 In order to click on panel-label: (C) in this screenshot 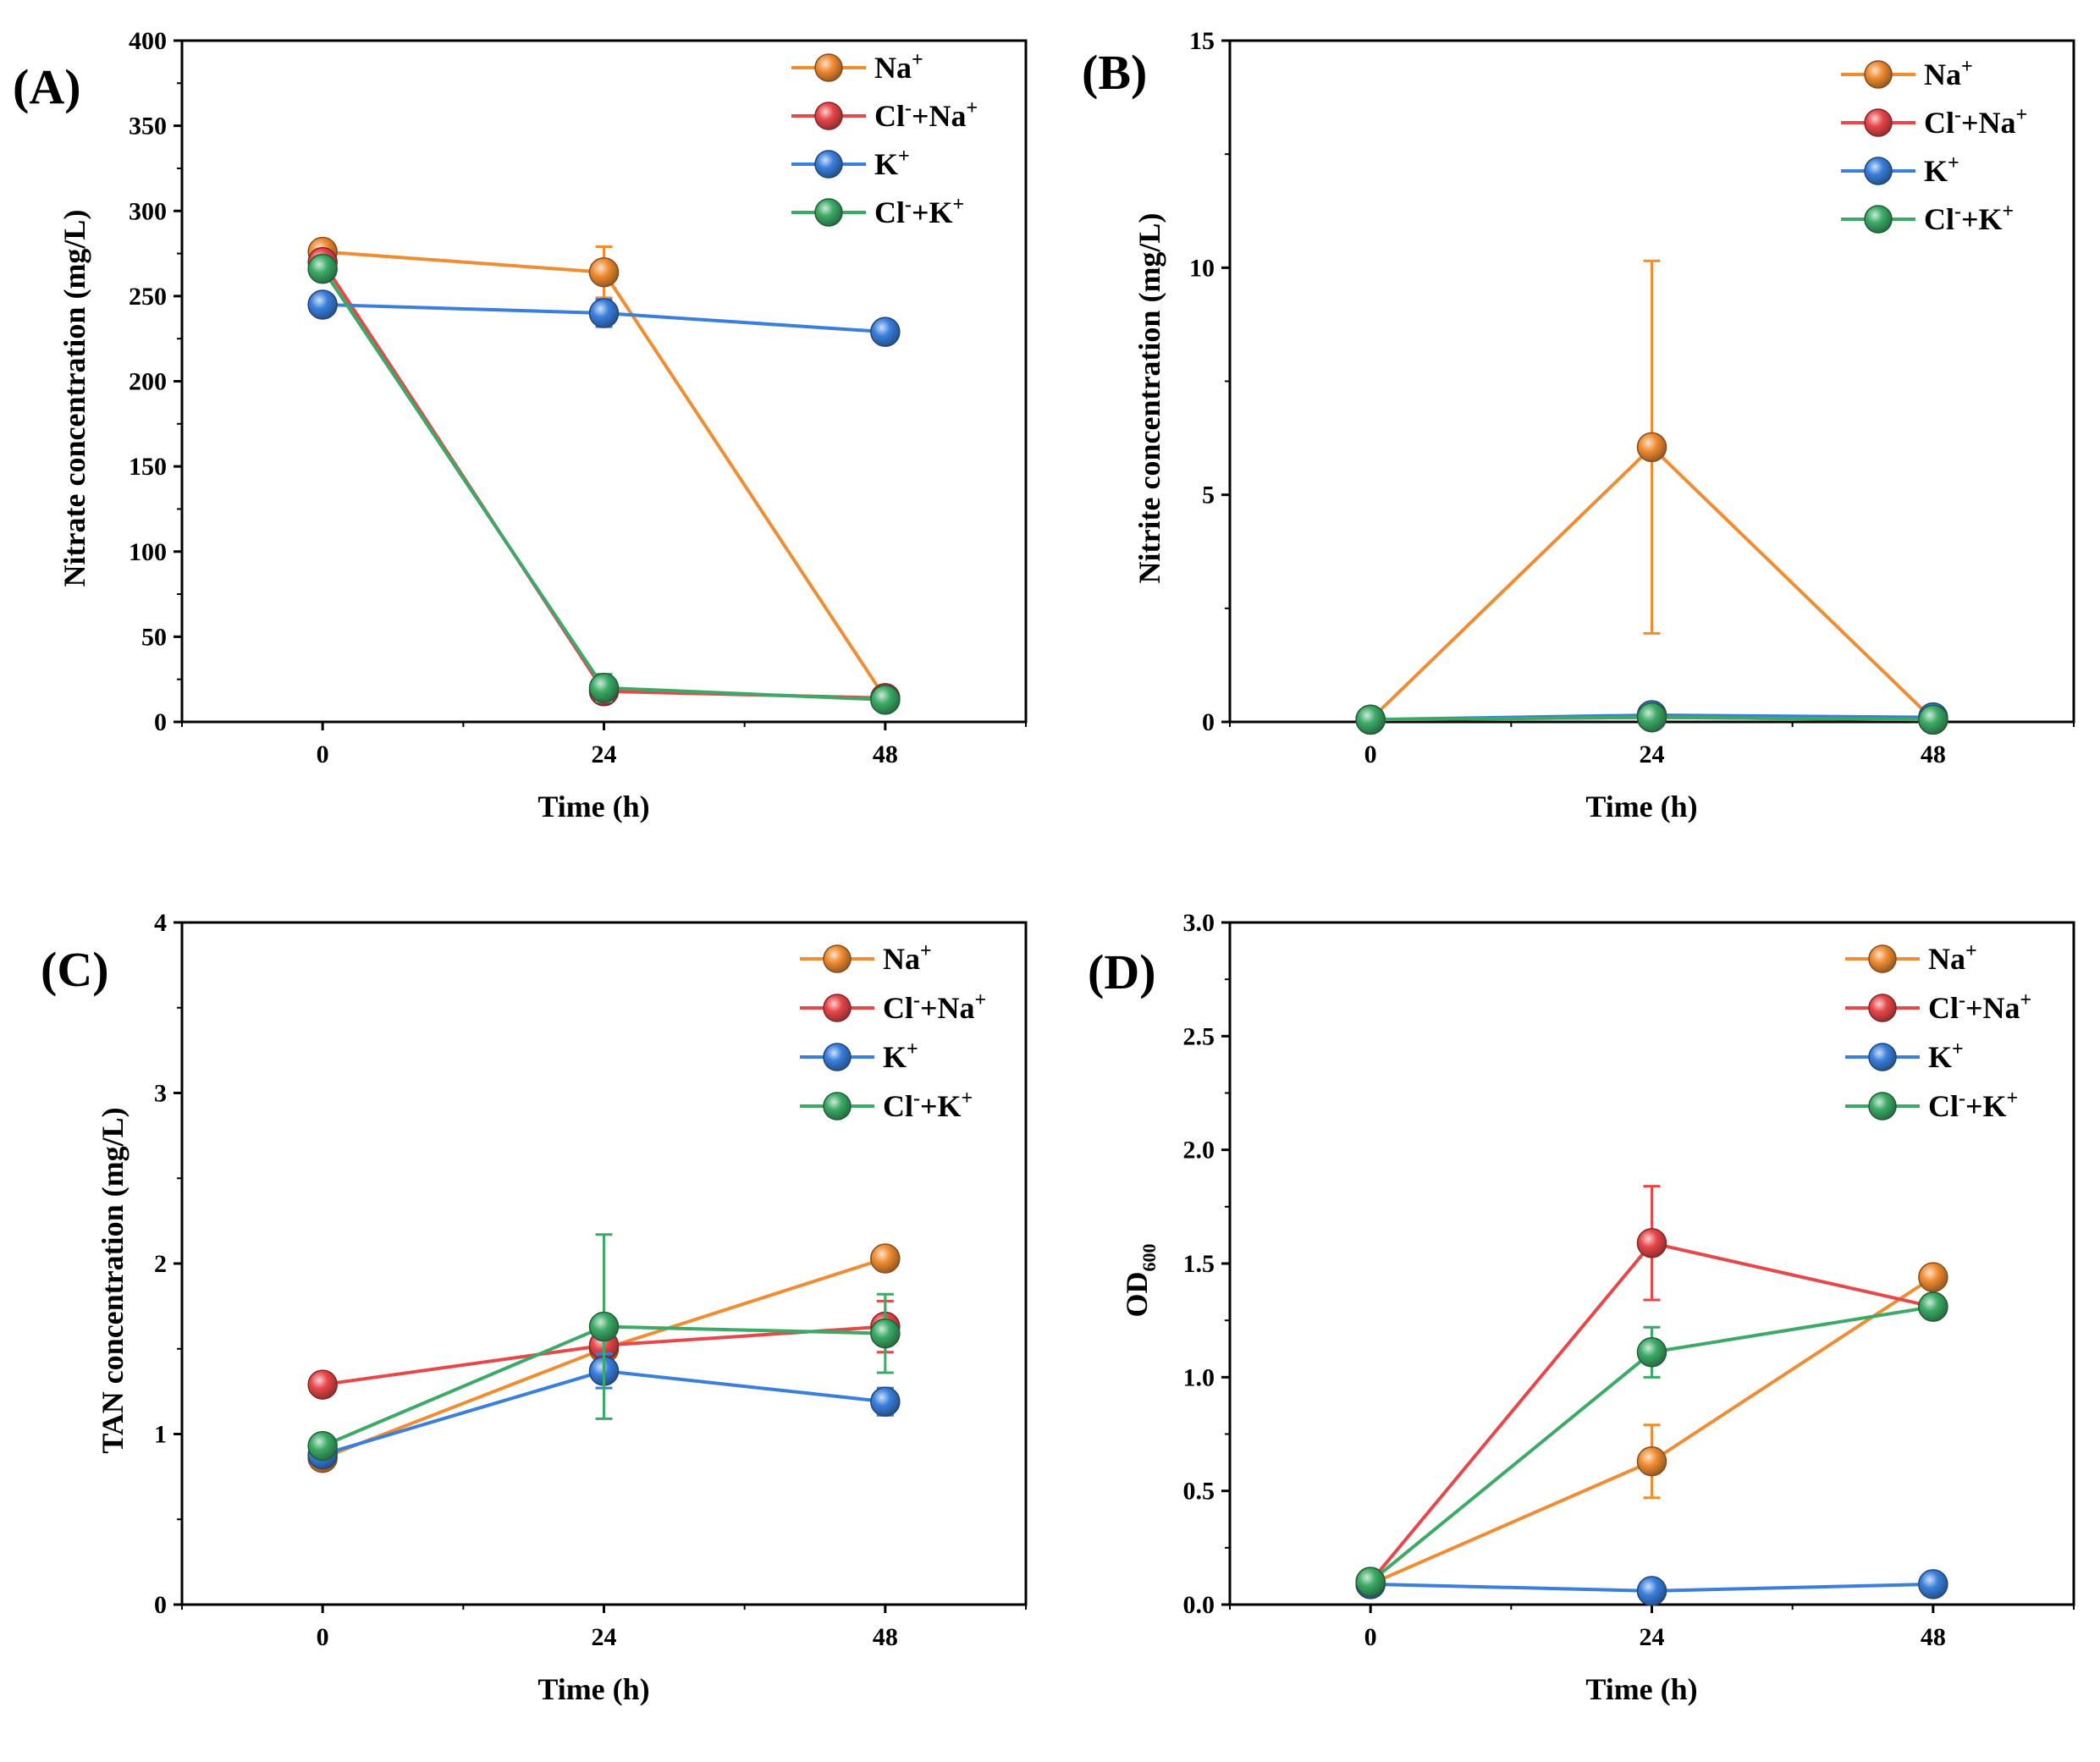, I will do `click(75, 970)`.